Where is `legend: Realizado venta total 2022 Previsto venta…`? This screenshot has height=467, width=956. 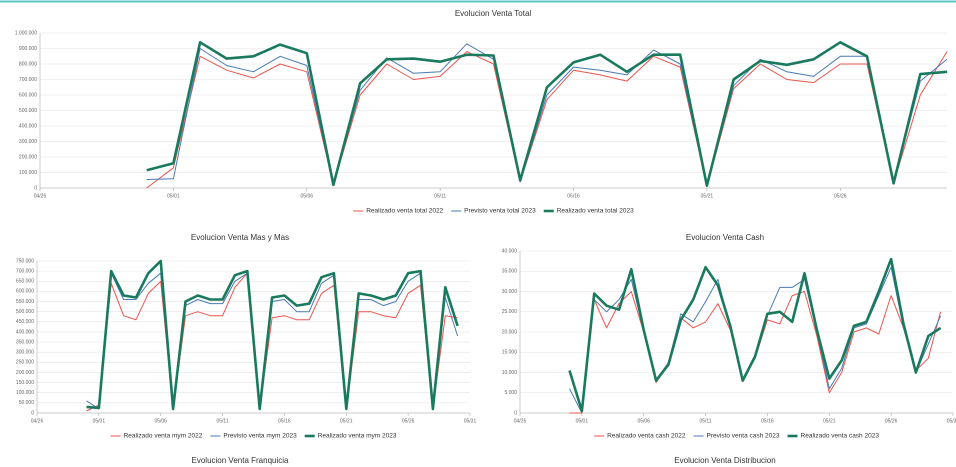 legend: Realizado venta total 2022 Previsto venta… is located at coordinates (493, 211).